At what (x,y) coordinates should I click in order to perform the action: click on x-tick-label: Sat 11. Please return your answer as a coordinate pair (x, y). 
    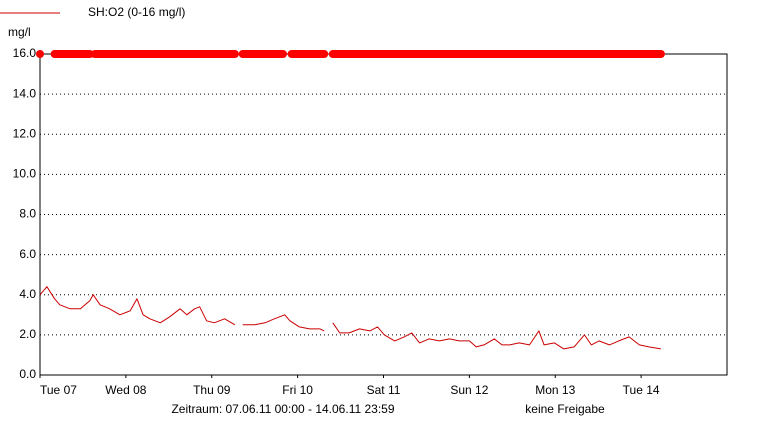
    Looking at the image, I should click on (384, 390).